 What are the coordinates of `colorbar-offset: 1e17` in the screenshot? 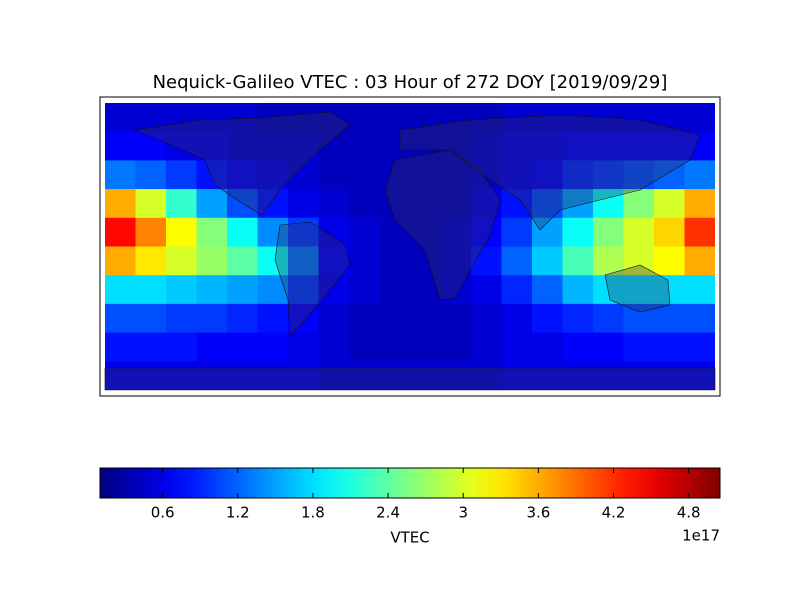 It's located at (701, 536).